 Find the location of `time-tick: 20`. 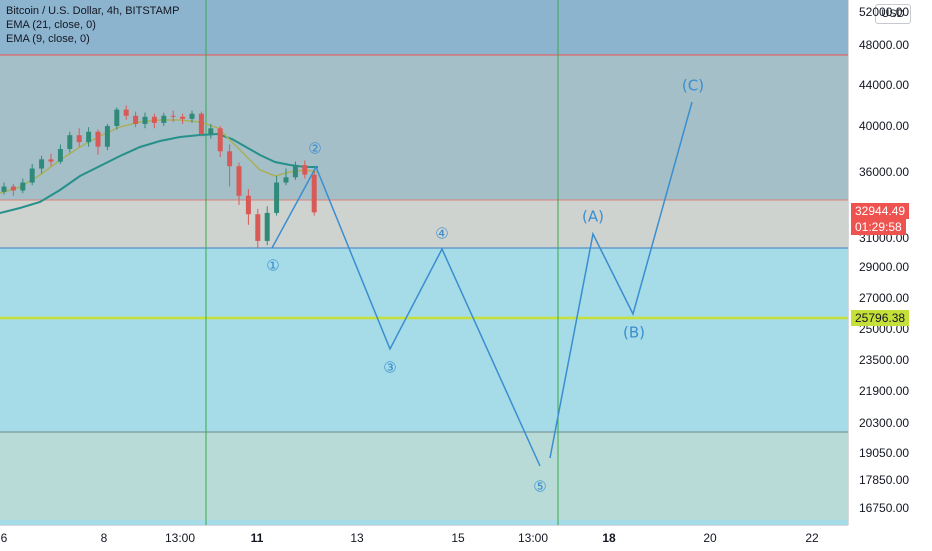

time-tick: 20 is located at coordinates (710, 538).